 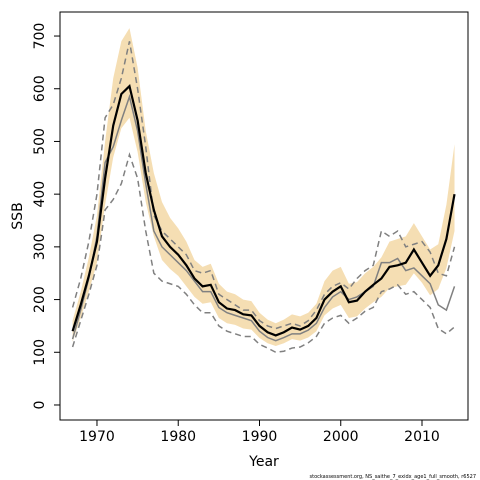 I want to click on y-tick-label: 200, so click(x=40, y=299).